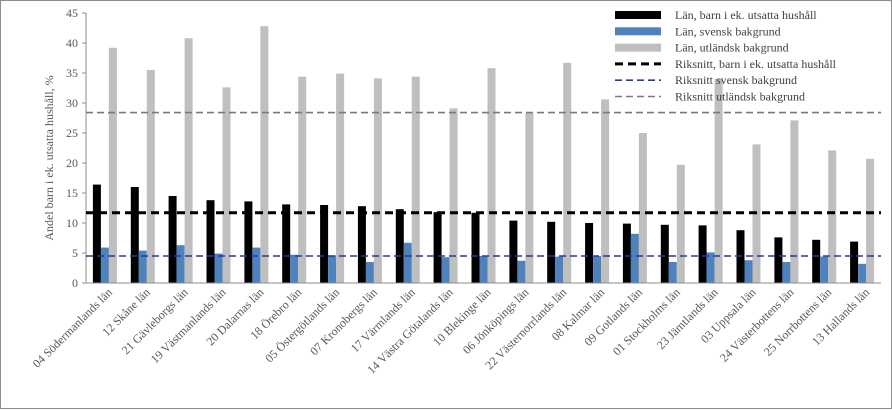 The width and height of the screenshot is (892, 410). Describe the element at coordinates (728, 31) in the screenshot. I see `legend-label: Län, svensk bakgrund` at that location.